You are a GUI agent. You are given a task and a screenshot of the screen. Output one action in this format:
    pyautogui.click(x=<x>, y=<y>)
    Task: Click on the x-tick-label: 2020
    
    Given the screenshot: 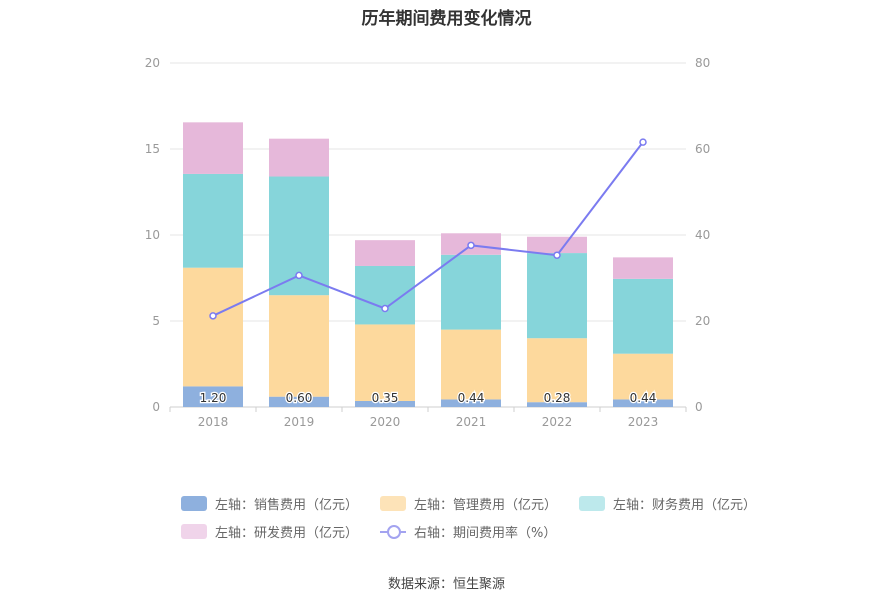 What is the action you would take?
    pyautogui.click(x=385, y=422)
    